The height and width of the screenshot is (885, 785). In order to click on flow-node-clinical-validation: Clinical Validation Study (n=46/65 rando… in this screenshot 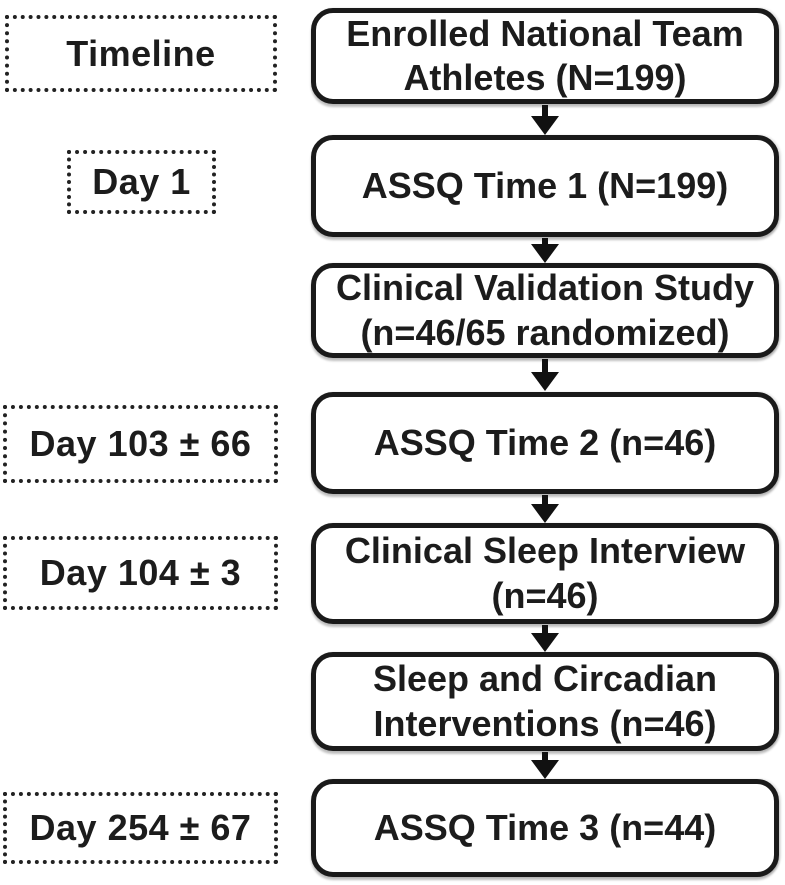, I will do `click(545, 310)`.